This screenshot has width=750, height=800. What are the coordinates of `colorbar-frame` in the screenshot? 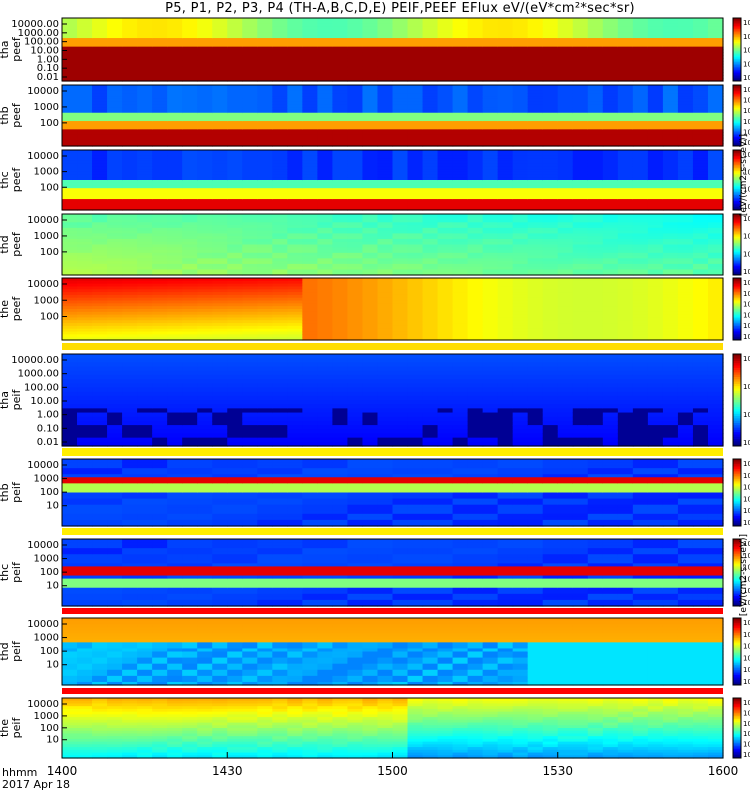 It's located at (737, 180).